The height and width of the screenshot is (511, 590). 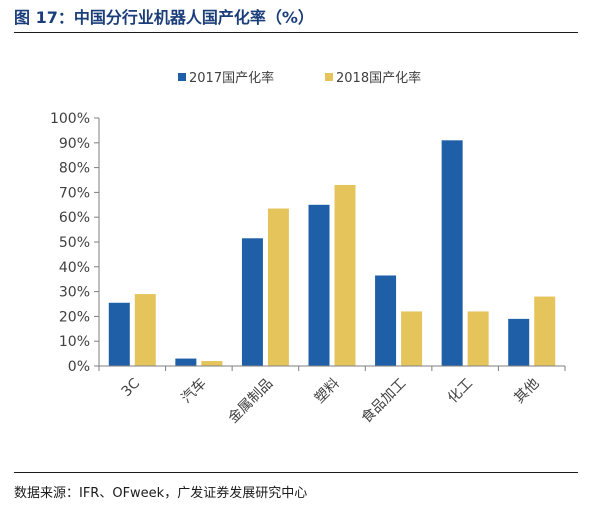 I want to click on y-tick-label: 50%, so click(x=74, y=243).